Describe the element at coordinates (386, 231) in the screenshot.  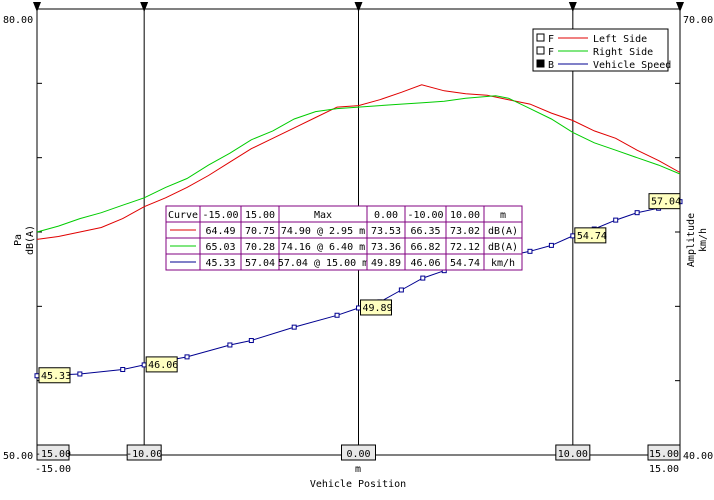
I see `table-cell-0-3: 73.53` at that location.